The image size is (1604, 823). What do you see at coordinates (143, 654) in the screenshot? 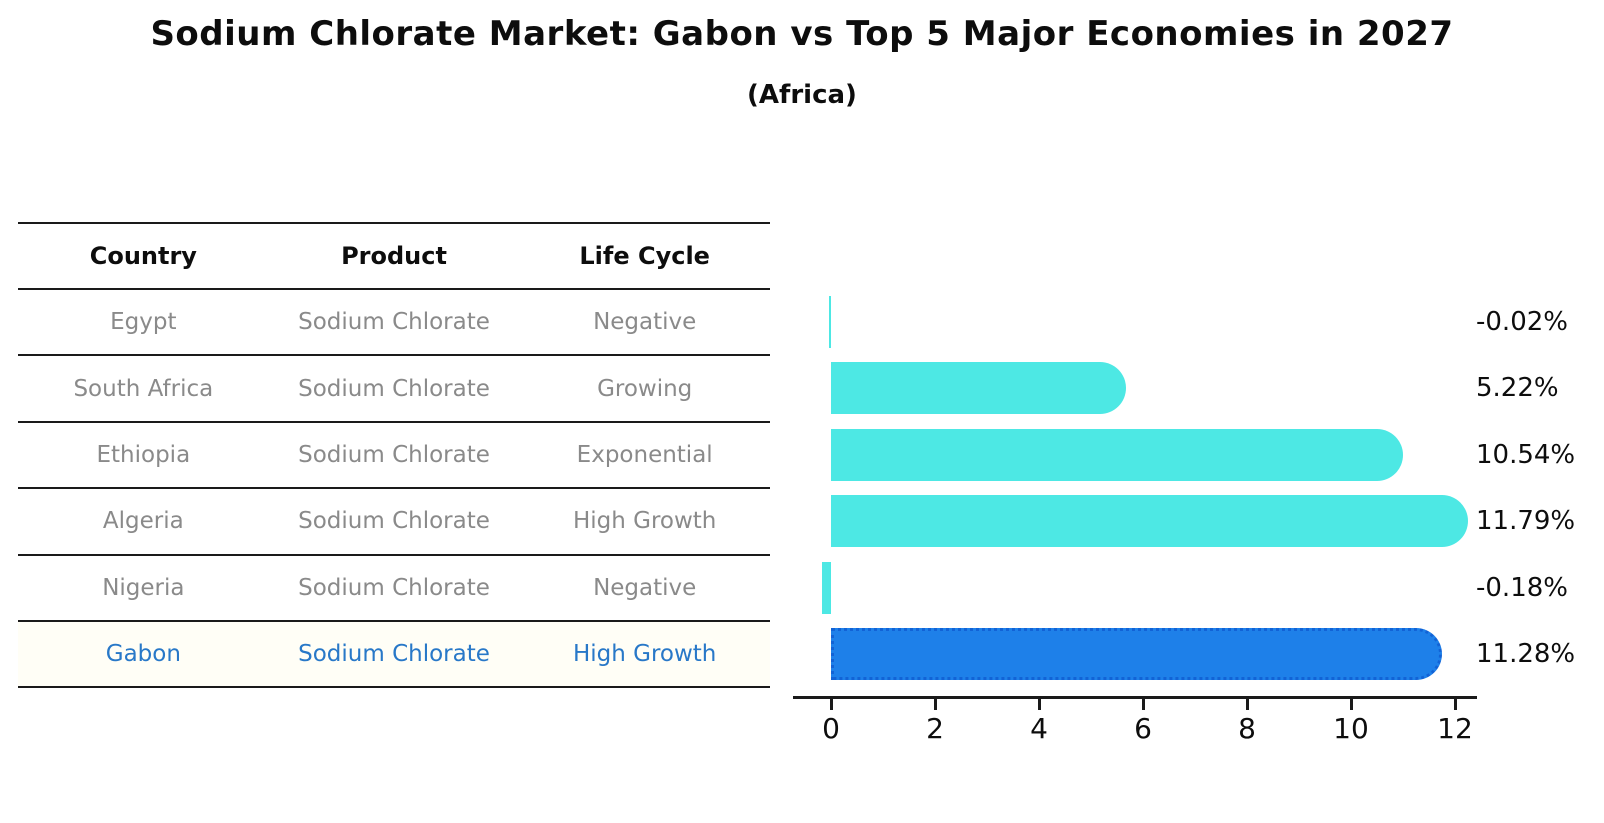
I see `cell-country: Gabon` at bounding box center [143, 654].